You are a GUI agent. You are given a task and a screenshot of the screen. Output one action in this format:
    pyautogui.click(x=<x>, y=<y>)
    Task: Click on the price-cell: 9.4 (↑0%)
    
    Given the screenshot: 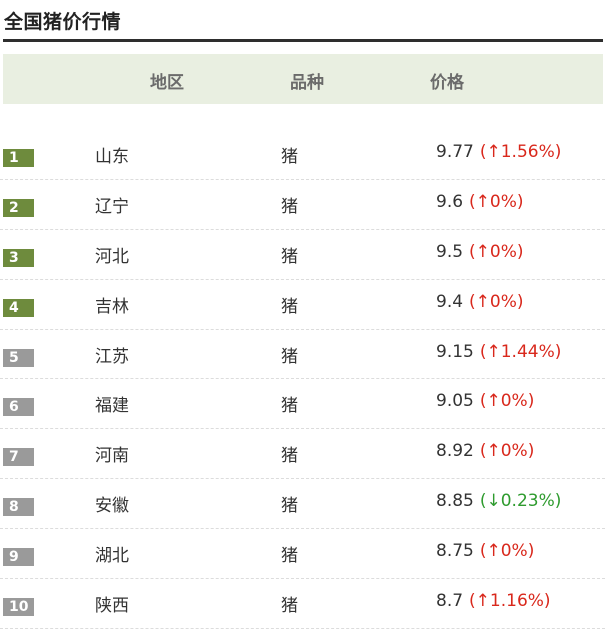 What is the action you would take?
    pyautogui.click(x=480, y=302)
    